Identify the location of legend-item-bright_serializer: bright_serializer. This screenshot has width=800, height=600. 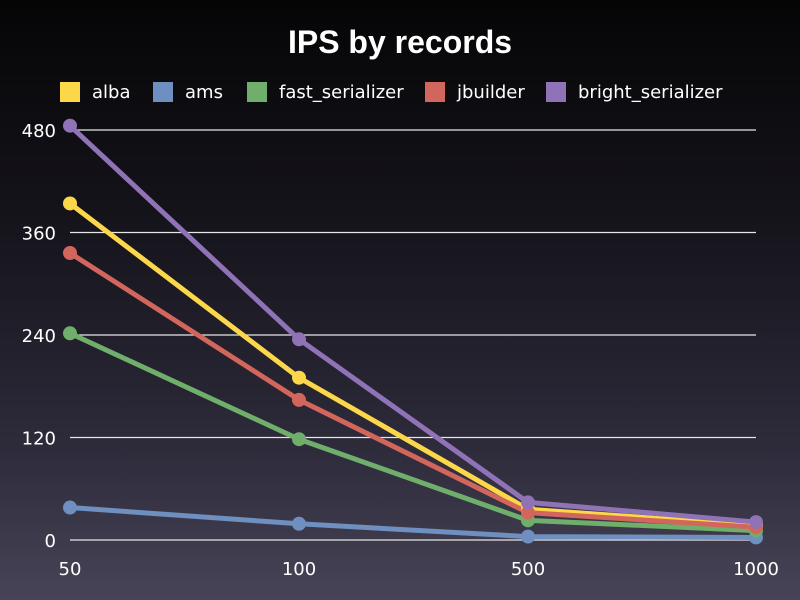
(634, 92).